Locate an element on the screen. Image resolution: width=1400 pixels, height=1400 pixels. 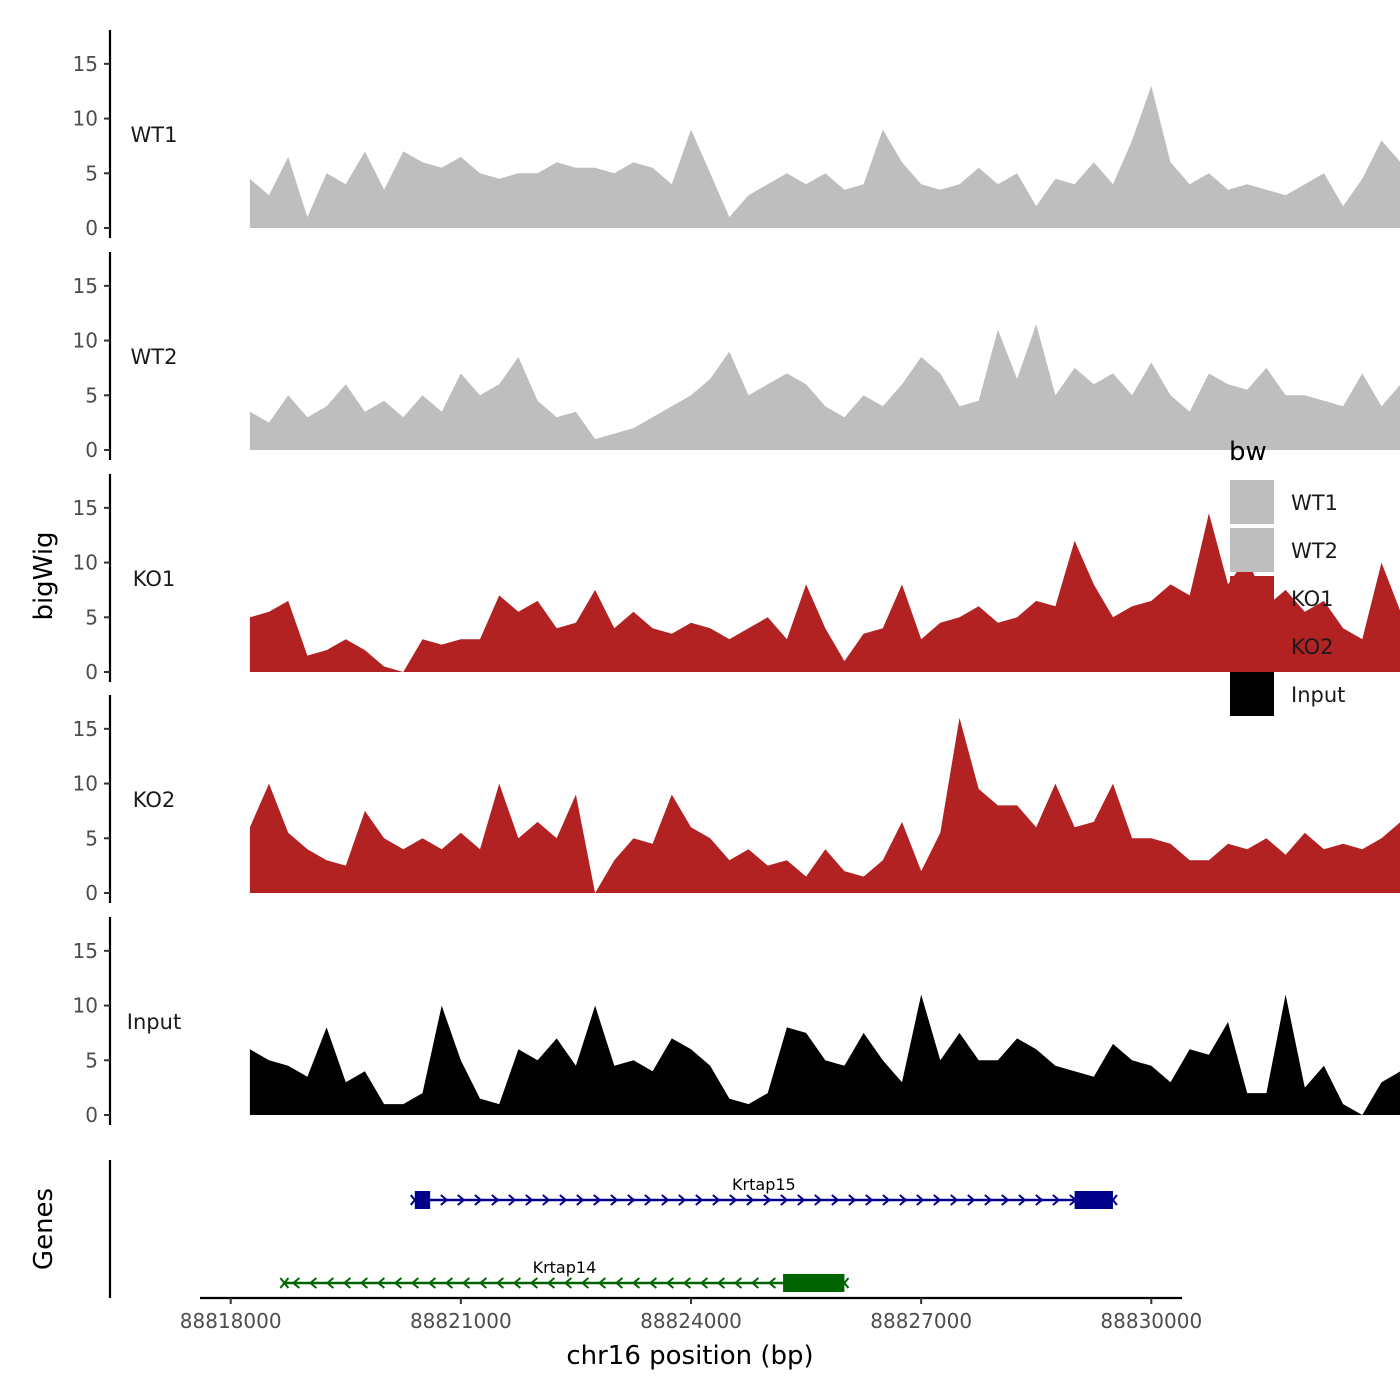
signal-area-input is located at coordinates (824, 1054).